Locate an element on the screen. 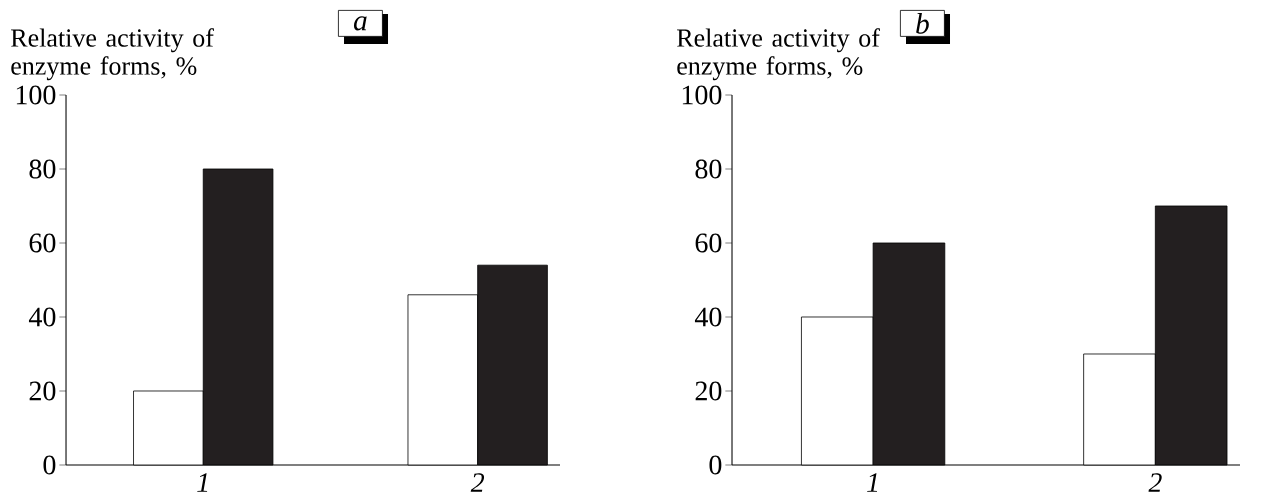 This screenshot has height=492, width=1270. chart-title: a is located at coordinates (360, 23).